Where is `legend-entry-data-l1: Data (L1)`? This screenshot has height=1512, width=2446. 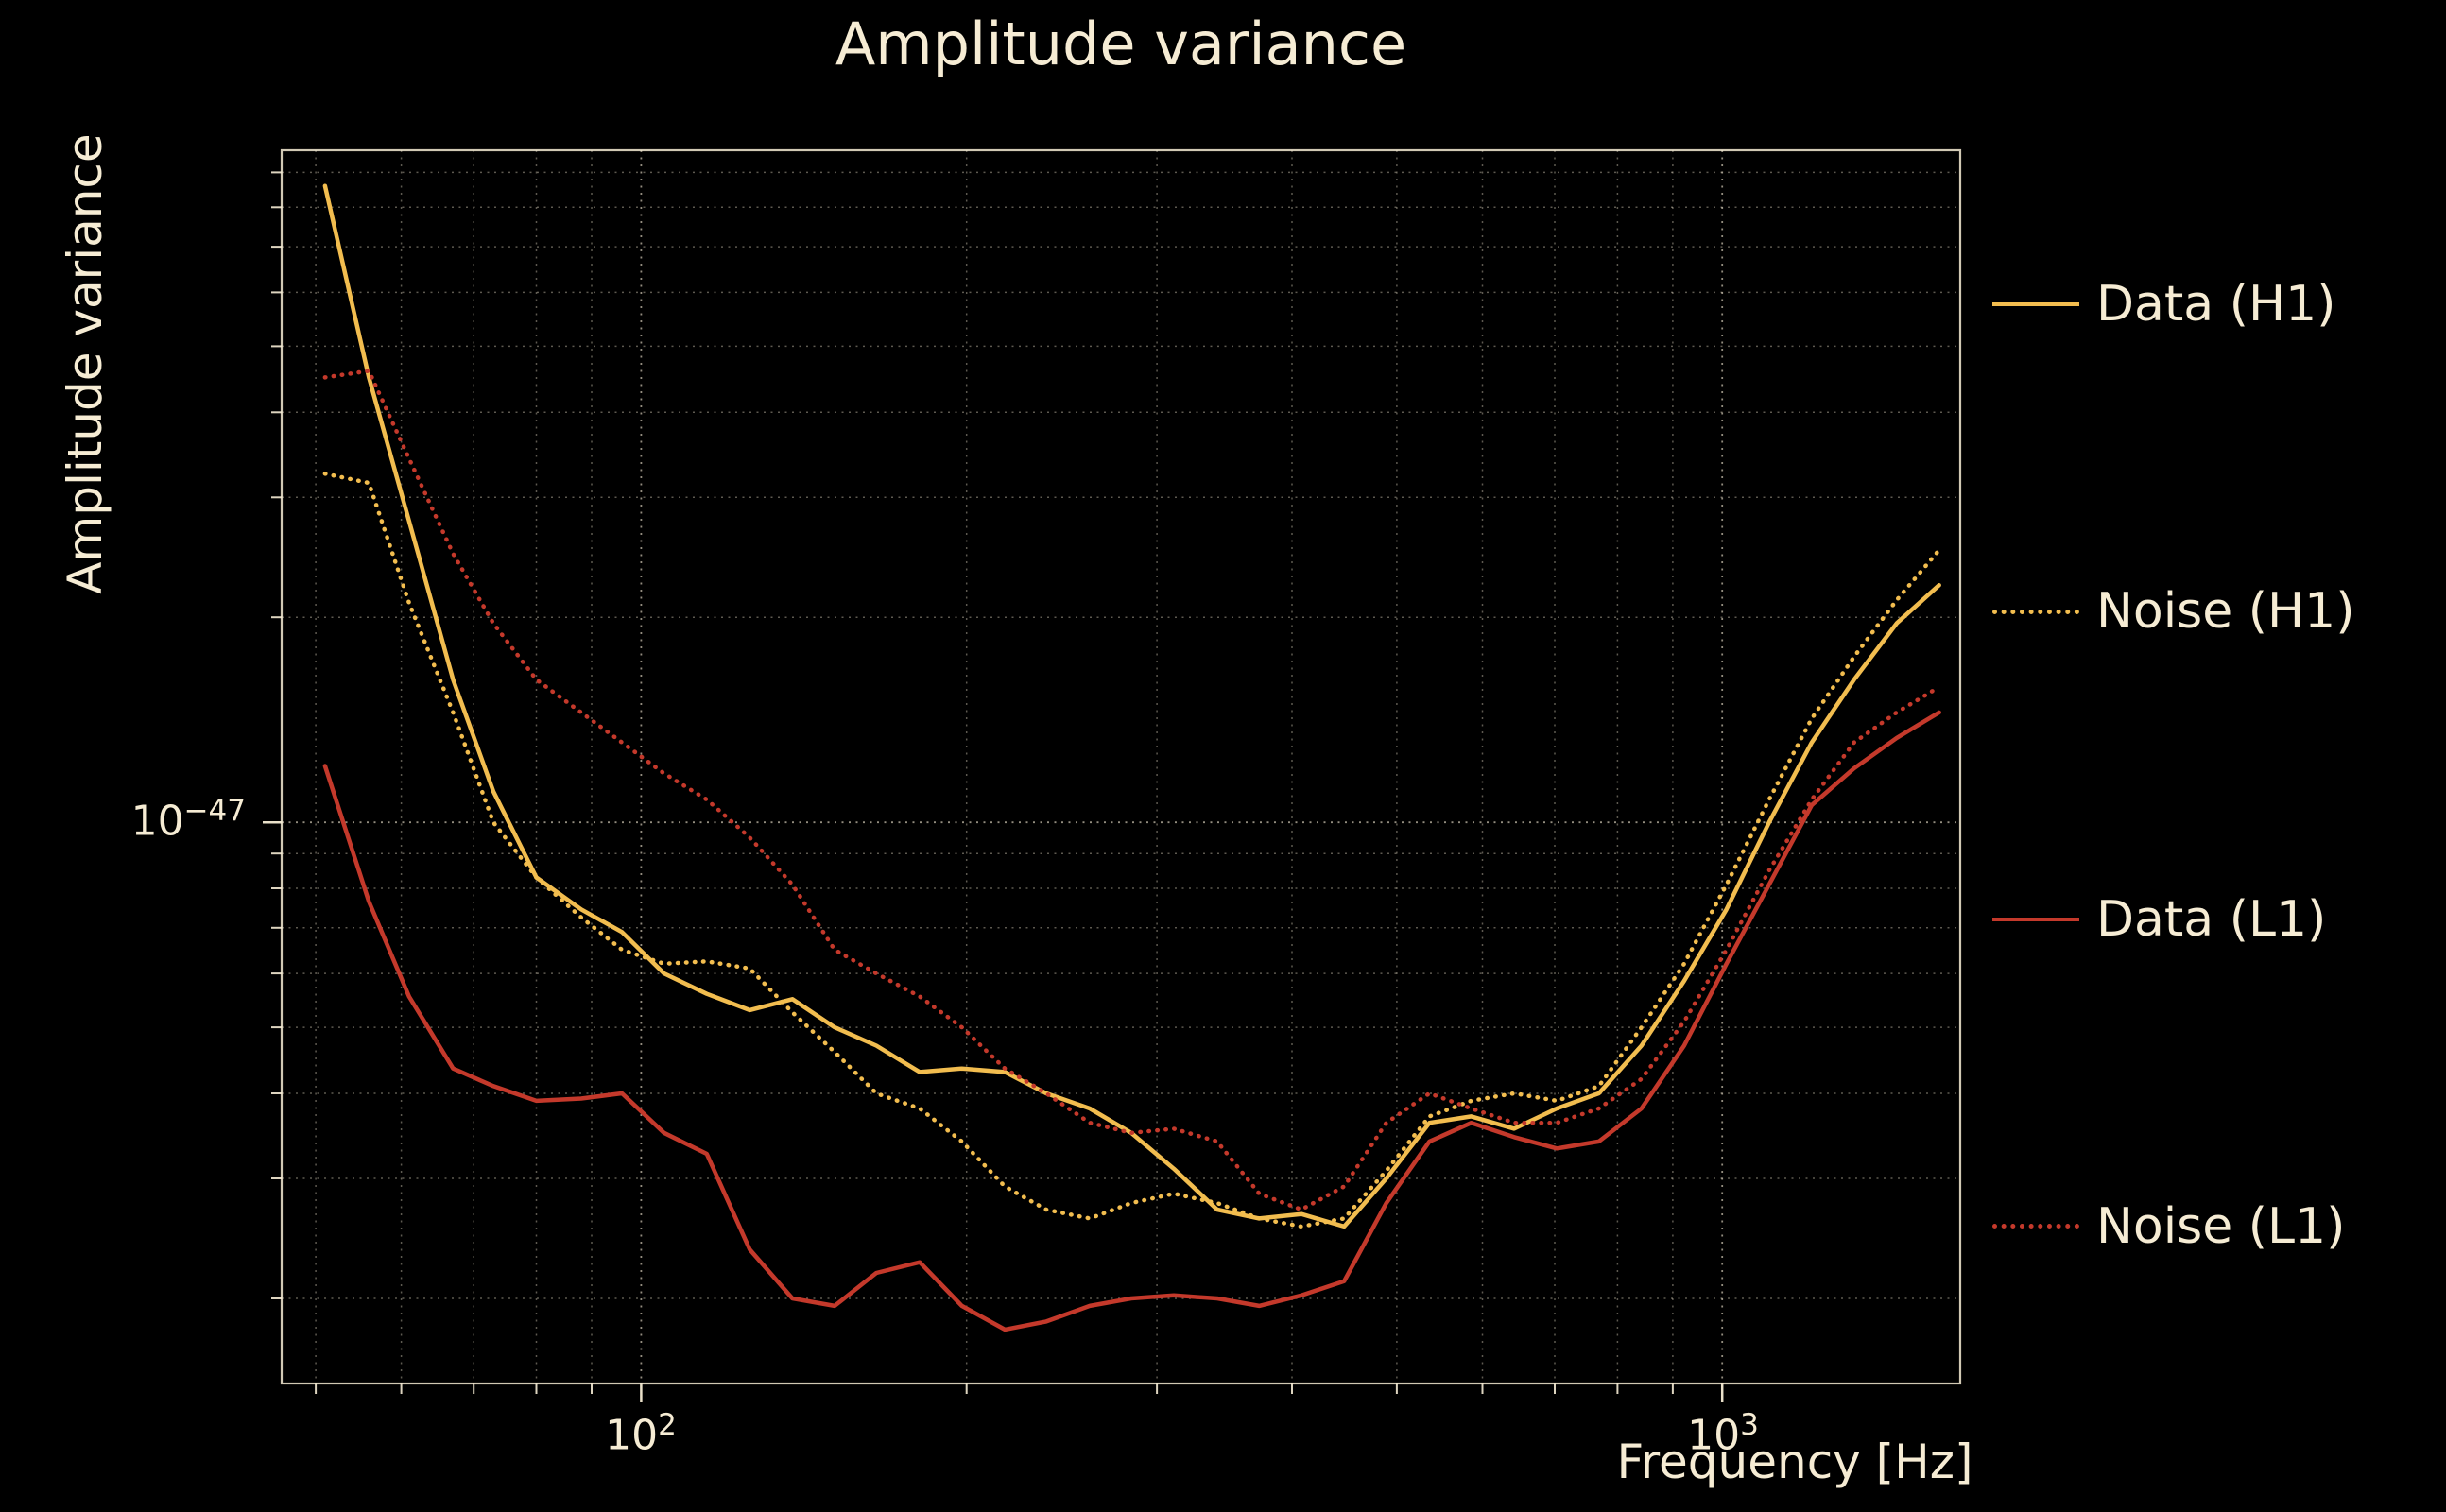
legend-entry-data-l1: Data (L1) is located at coordinates (2173, 919).